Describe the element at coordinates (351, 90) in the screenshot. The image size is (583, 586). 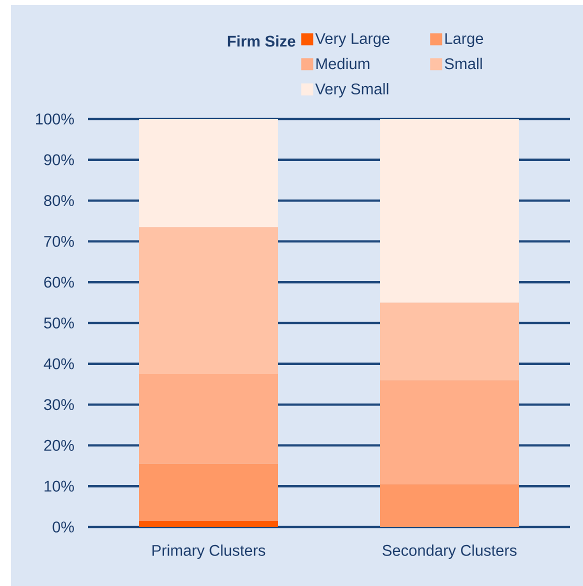
I see `legend-label: Very Small` at that location.